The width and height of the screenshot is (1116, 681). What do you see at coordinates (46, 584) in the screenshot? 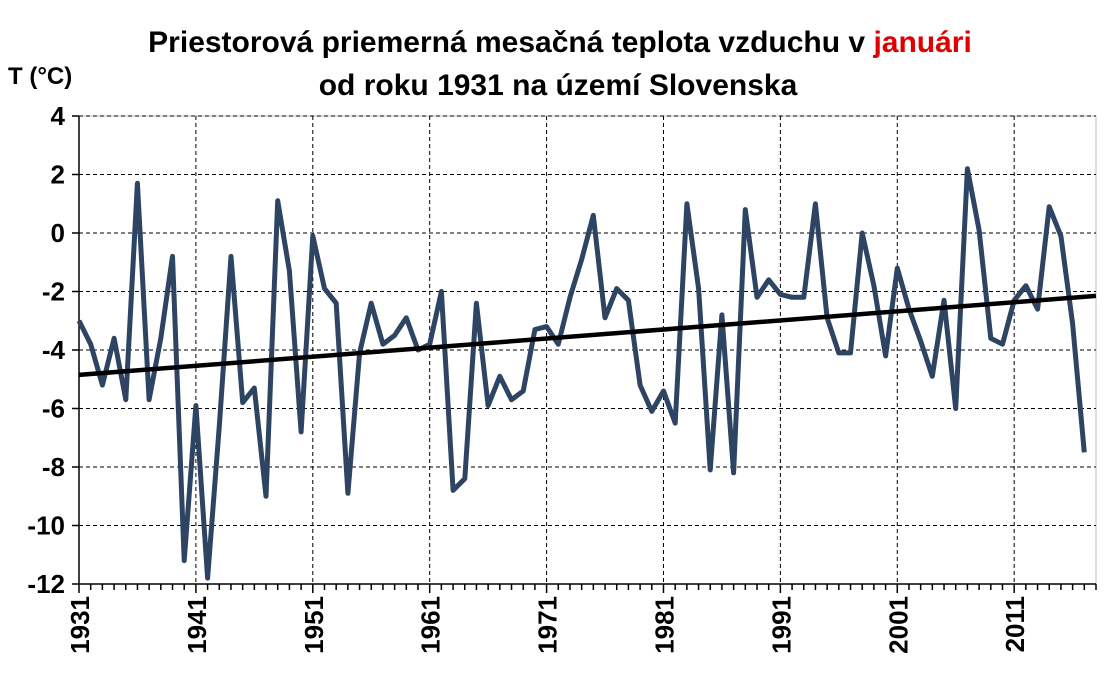
I see `y-tick-label: -12` at bounding box center [46, 584].